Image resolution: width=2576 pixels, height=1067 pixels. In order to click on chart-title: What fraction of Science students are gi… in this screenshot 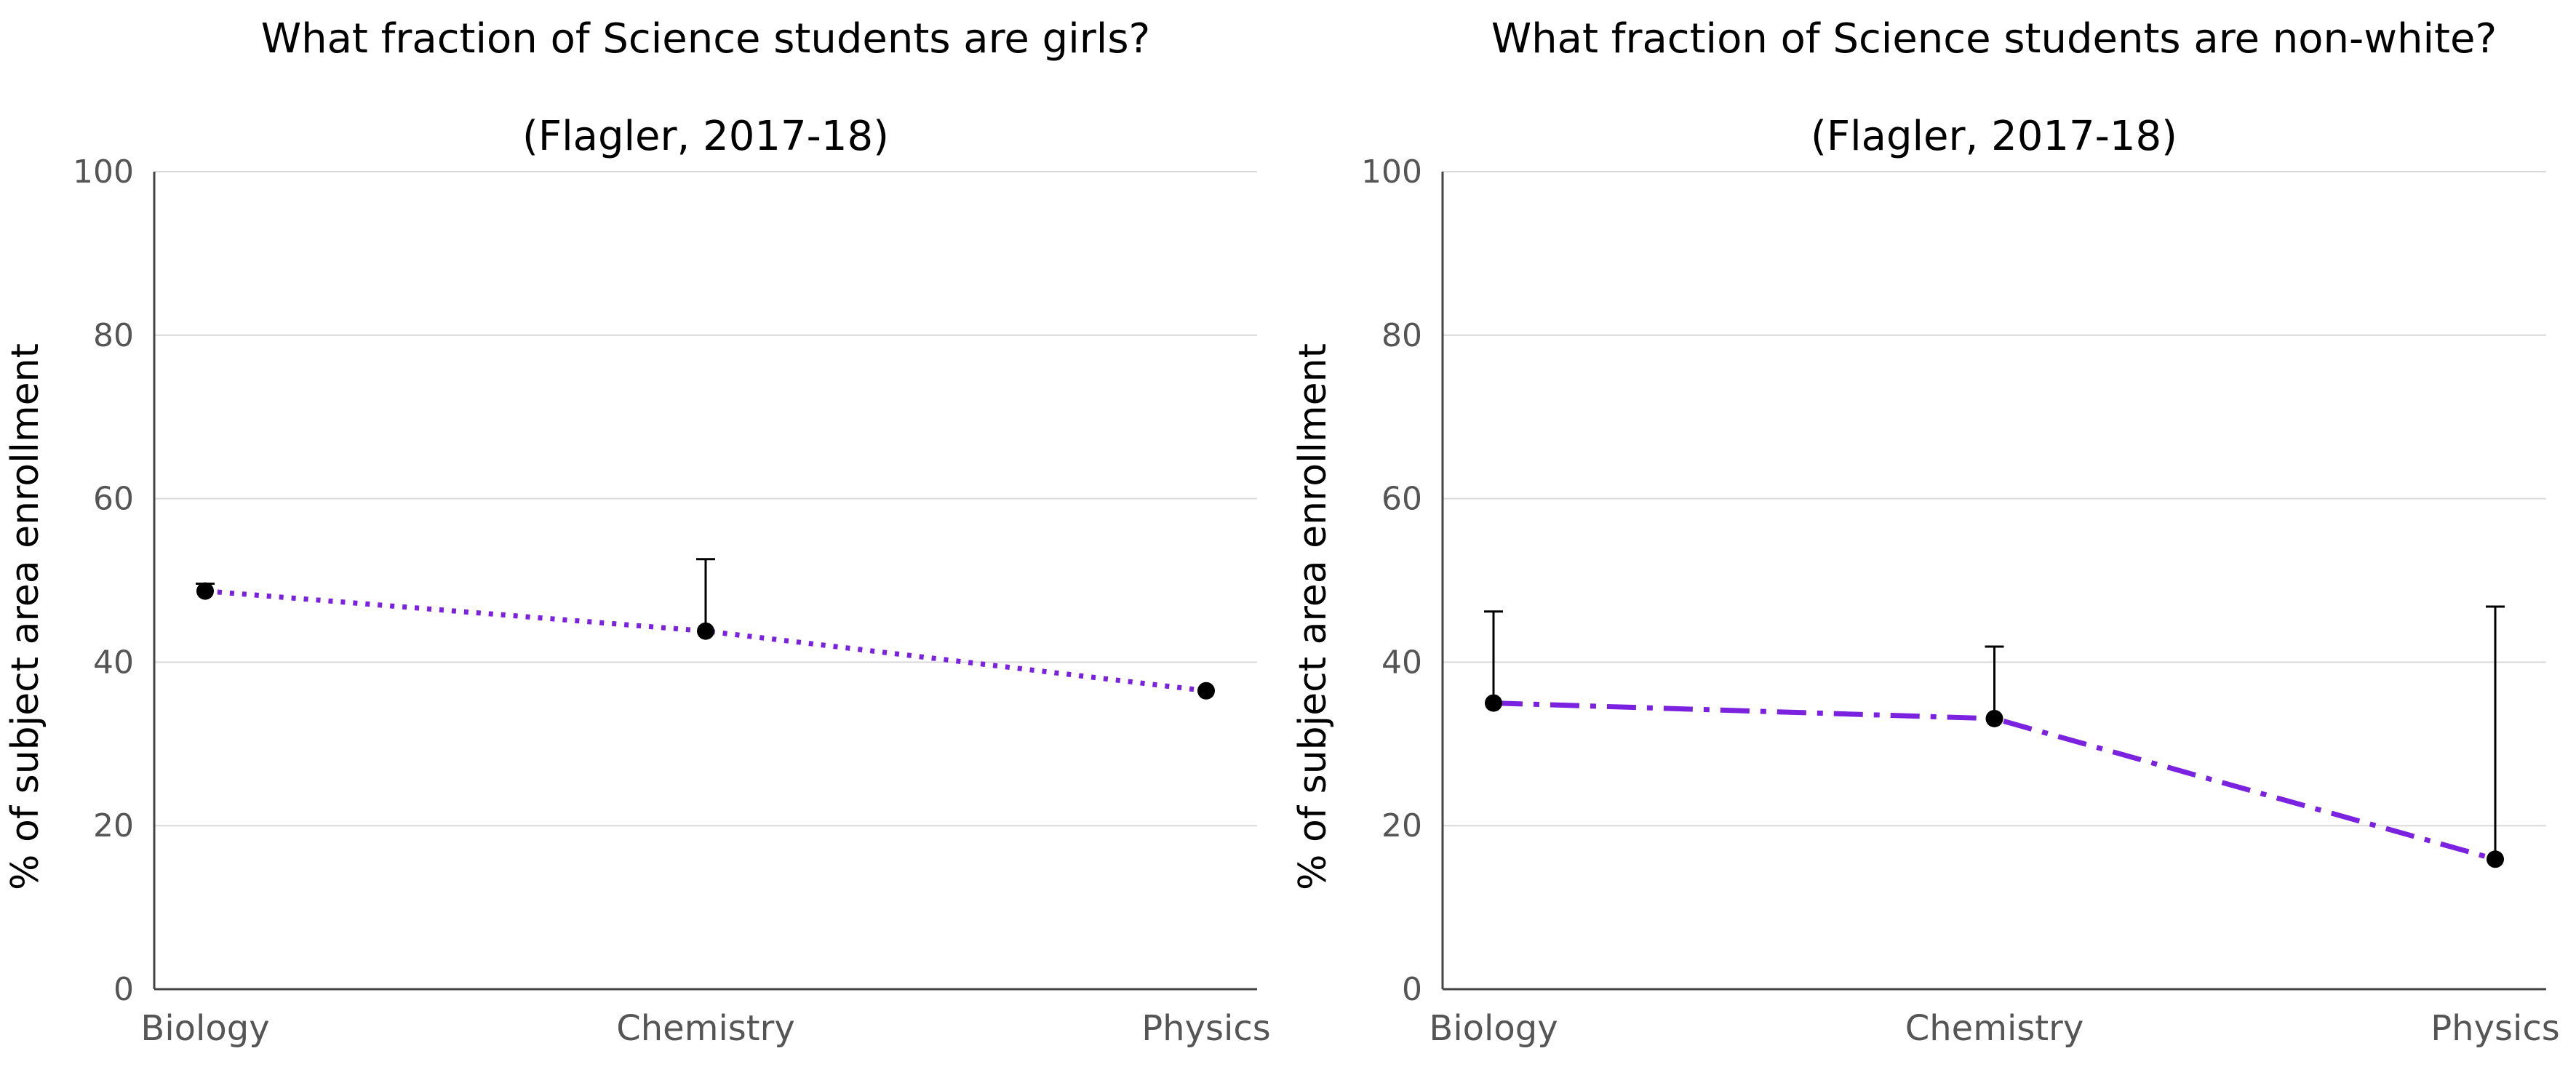, I will do `click(706, 39)`.